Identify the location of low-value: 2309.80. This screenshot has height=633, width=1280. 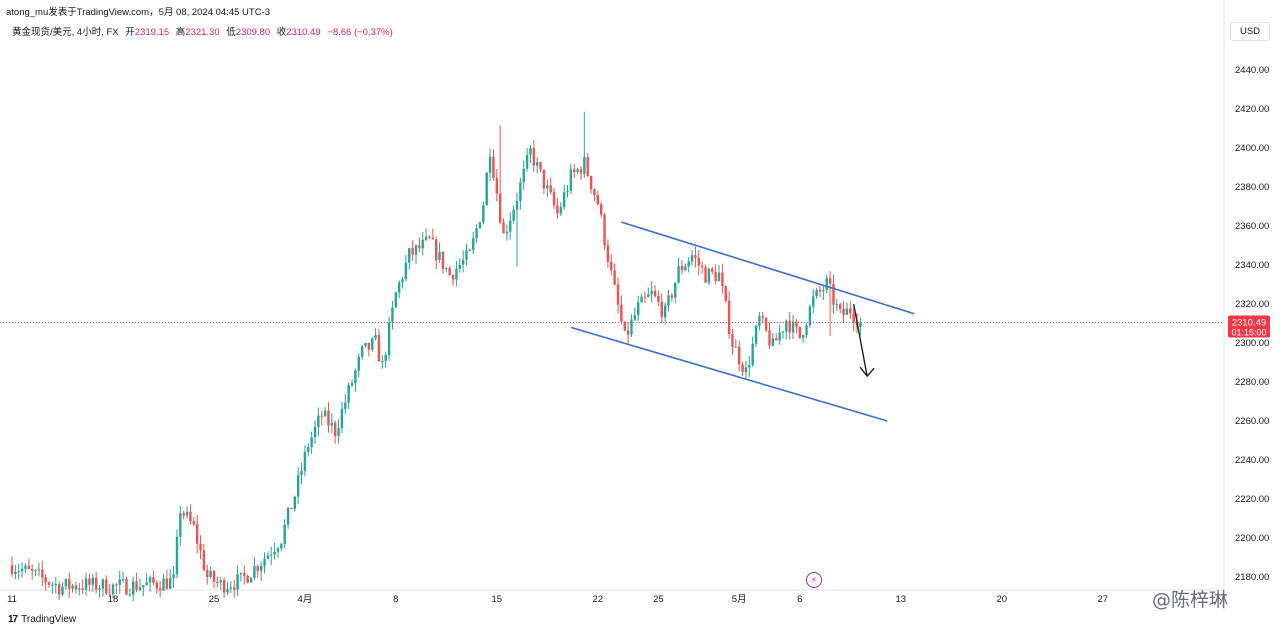
(253, 32).